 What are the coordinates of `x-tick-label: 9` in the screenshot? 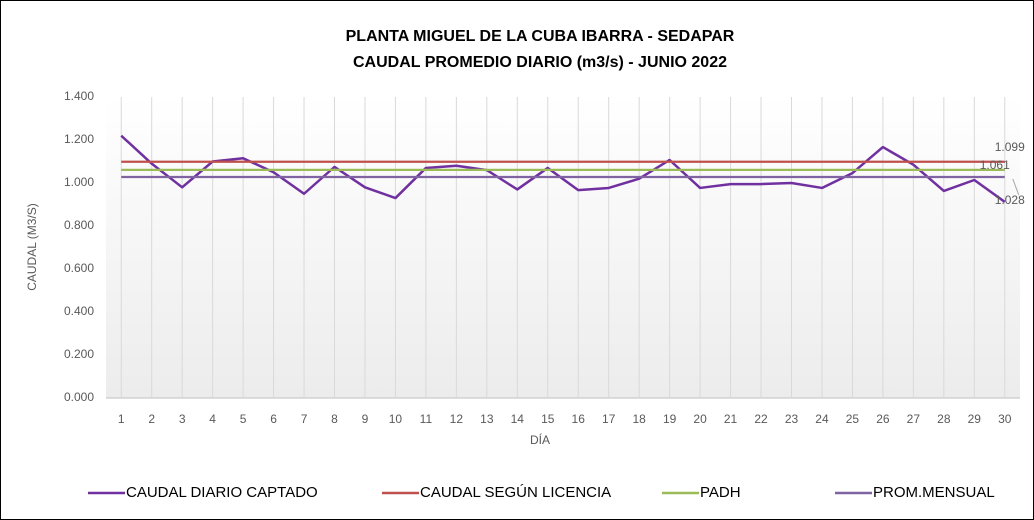 It's located at (365, 419).